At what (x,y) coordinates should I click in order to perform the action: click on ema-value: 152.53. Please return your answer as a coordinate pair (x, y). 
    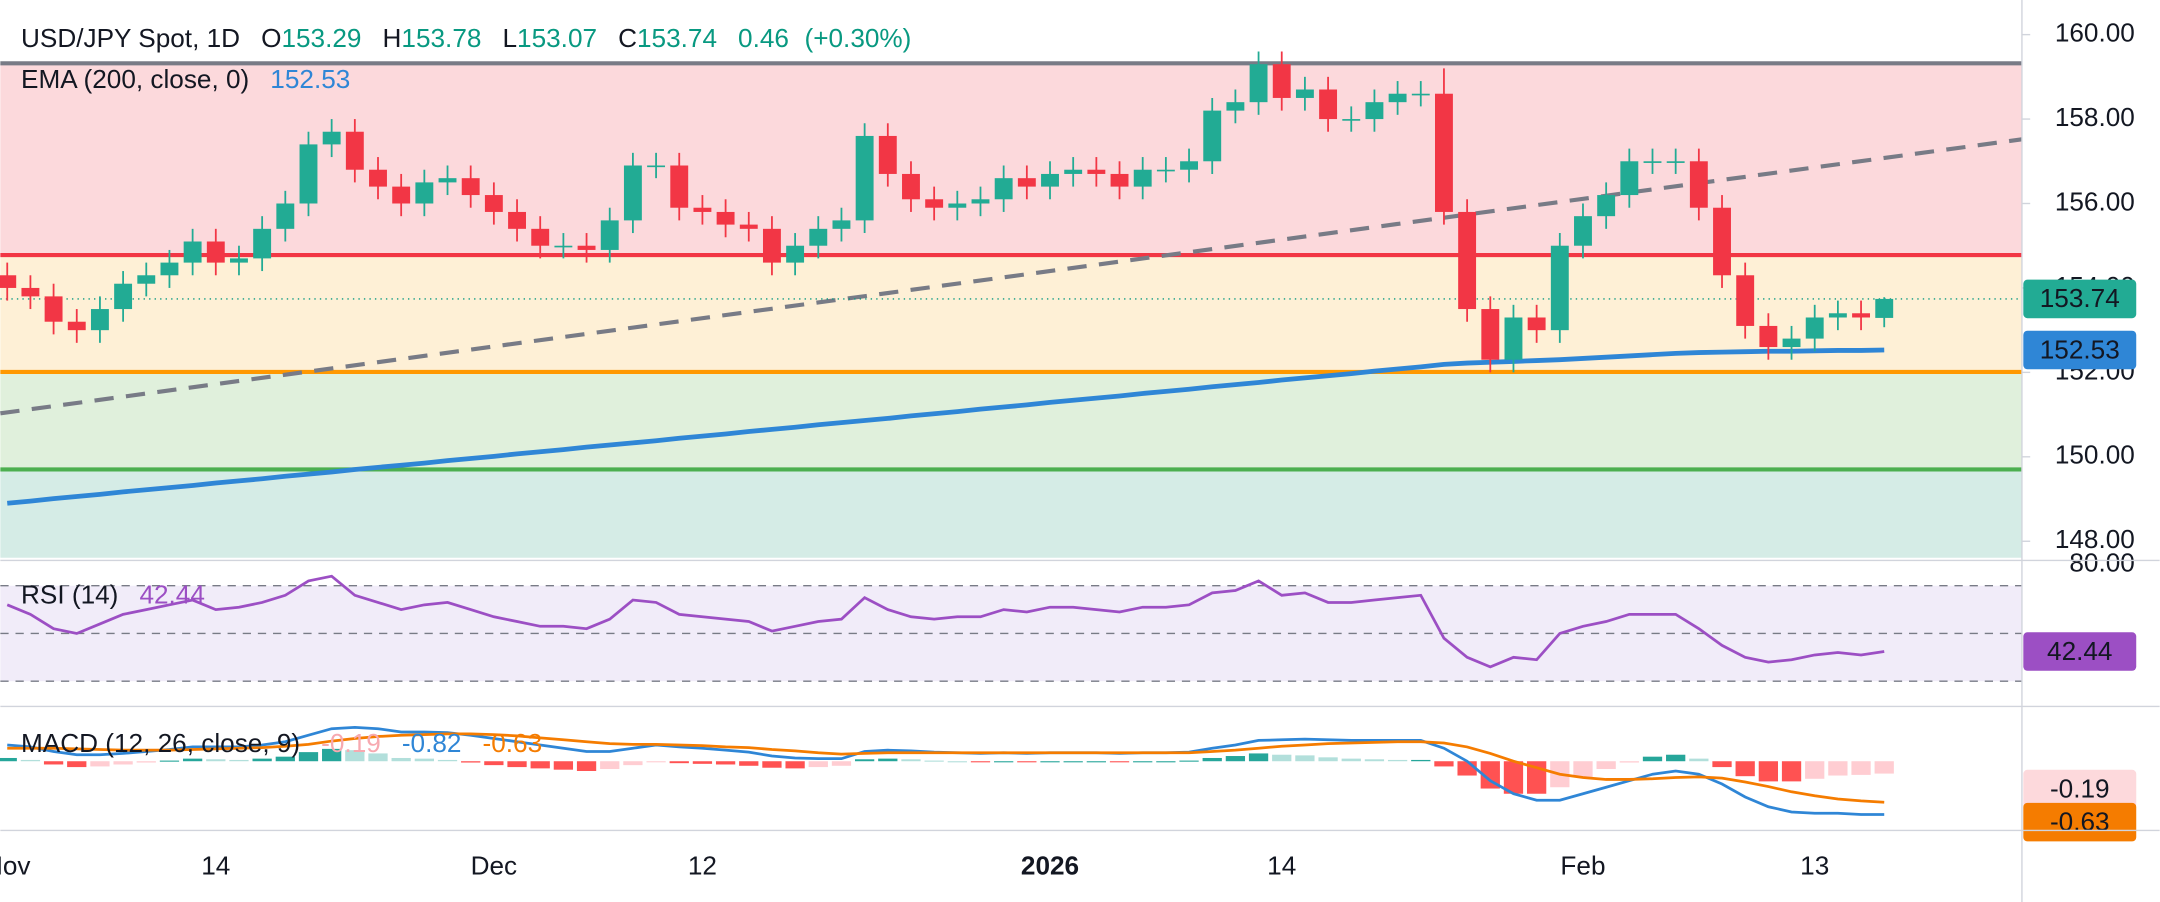
    Looking at the image, I should click on (310, 79).